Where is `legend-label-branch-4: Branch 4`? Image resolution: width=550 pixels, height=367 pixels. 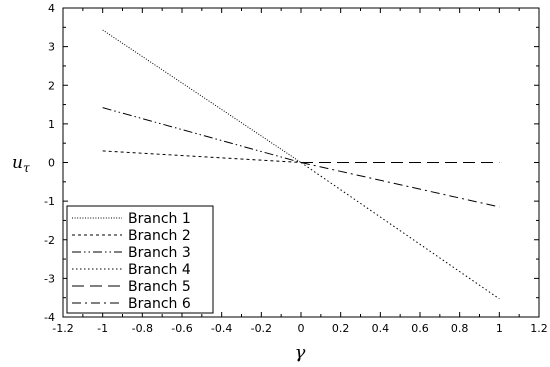
legend-label-branch-4: Branch 4 is located at coordinates (159, 270).